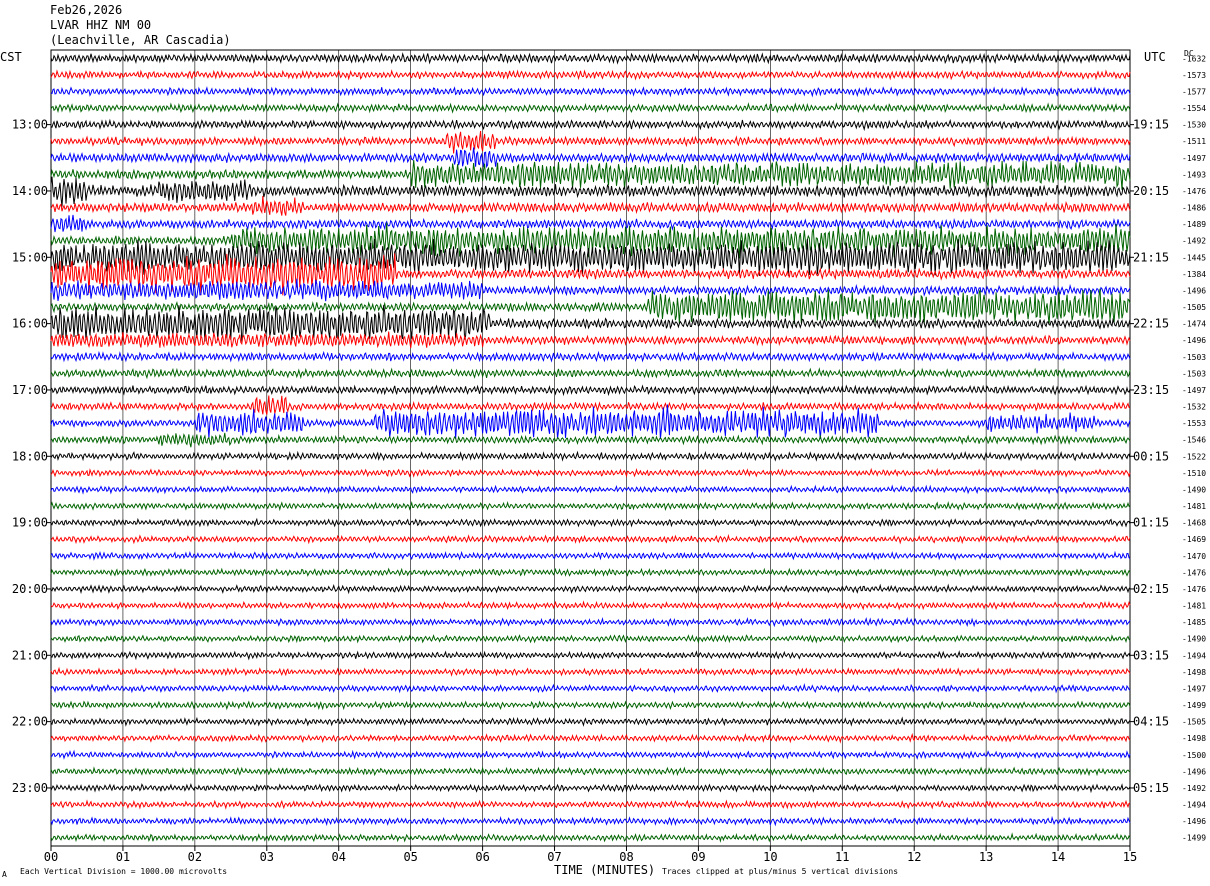  I want to click on dc-offset-label: -1468, so click(1194, 523).